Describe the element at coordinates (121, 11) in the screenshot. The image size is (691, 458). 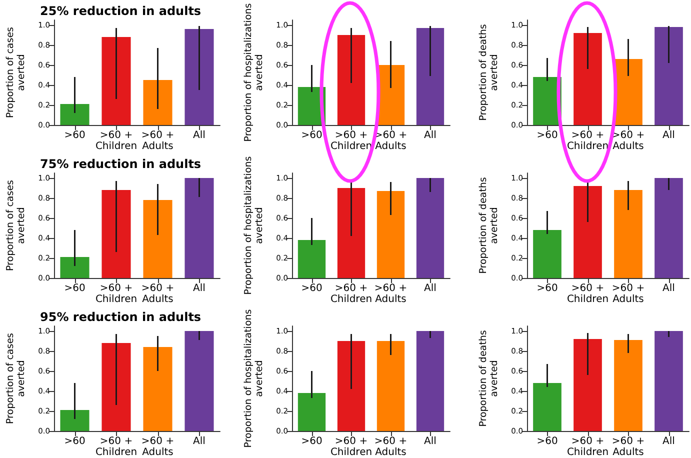
I see `chart-title: 25% reduction in adults` at that location.